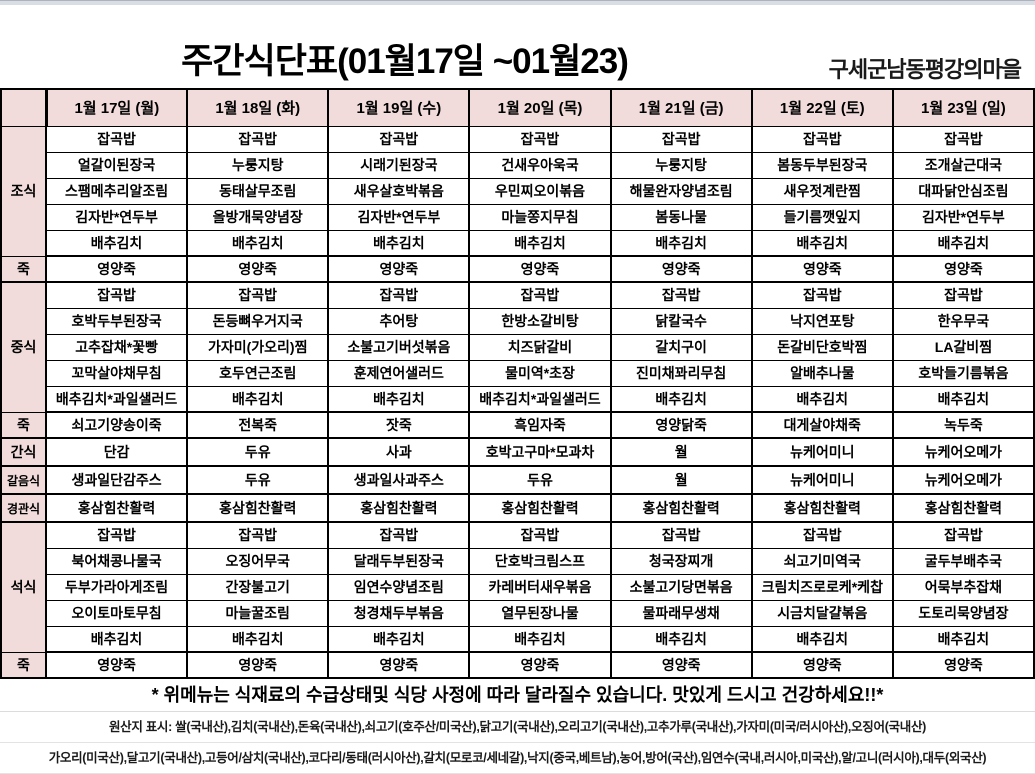  What do you see at coordinates (116, 373) in the screenshot?
I see `menu-cell: 꼬막살야채무침` at bounding box center [116, 373].